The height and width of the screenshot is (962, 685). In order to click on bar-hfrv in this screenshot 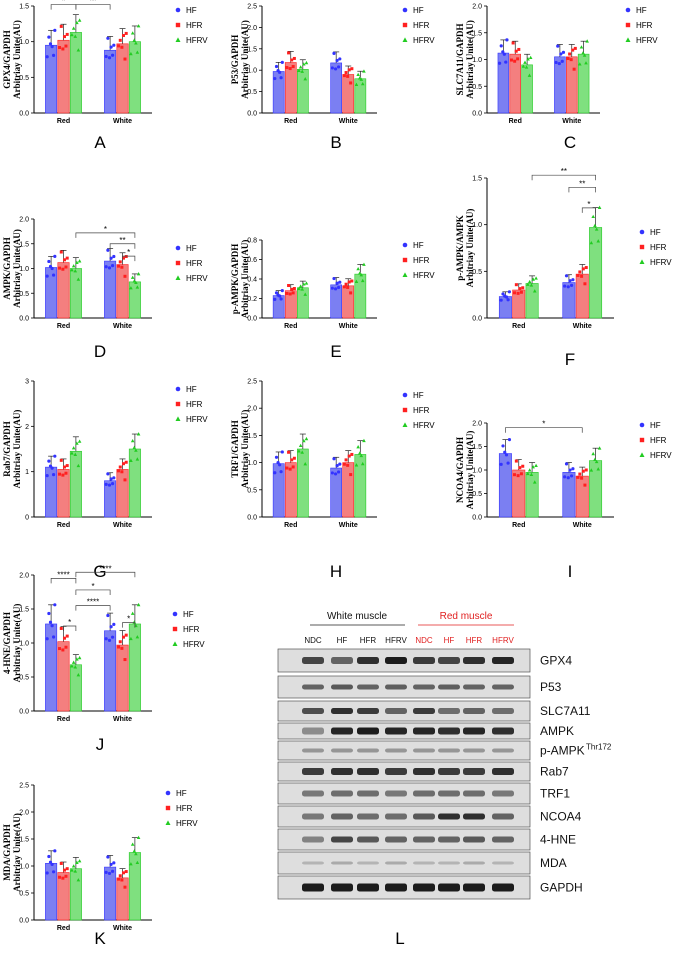, I will do `click(596, 273)`.